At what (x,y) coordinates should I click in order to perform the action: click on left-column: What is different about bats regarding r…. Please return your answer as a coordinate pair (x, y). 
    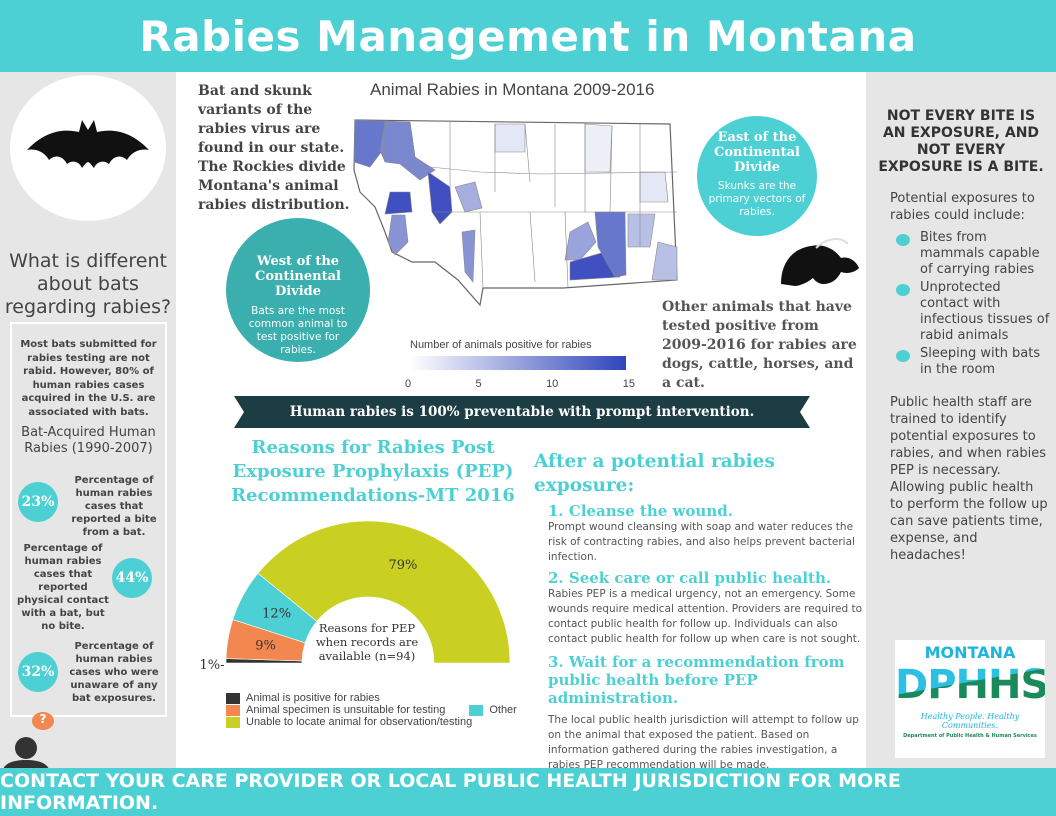
    Looking at the image, I should click on (88, 430).